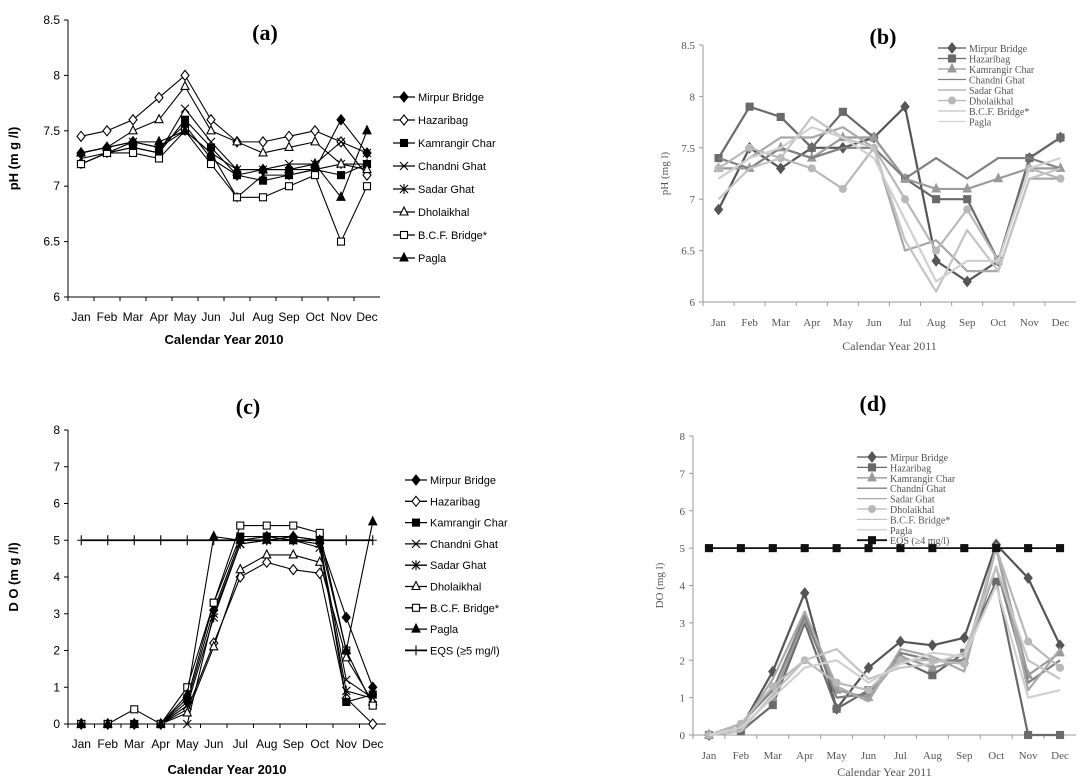  I want to click on series-line-chandni-ghat, so click(224, 139).